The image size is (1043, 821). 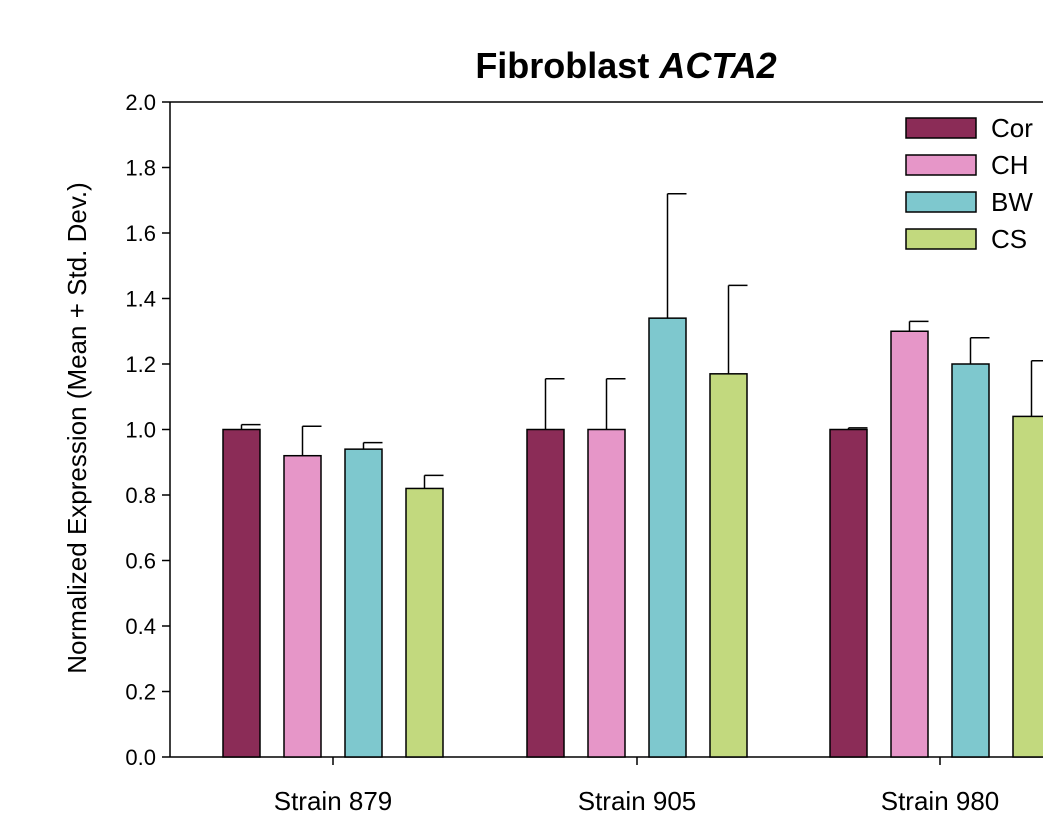 I want to click on y-axis-label: Normalized Expression (Mean + Std. Dev.), so click(x=77, y=428).